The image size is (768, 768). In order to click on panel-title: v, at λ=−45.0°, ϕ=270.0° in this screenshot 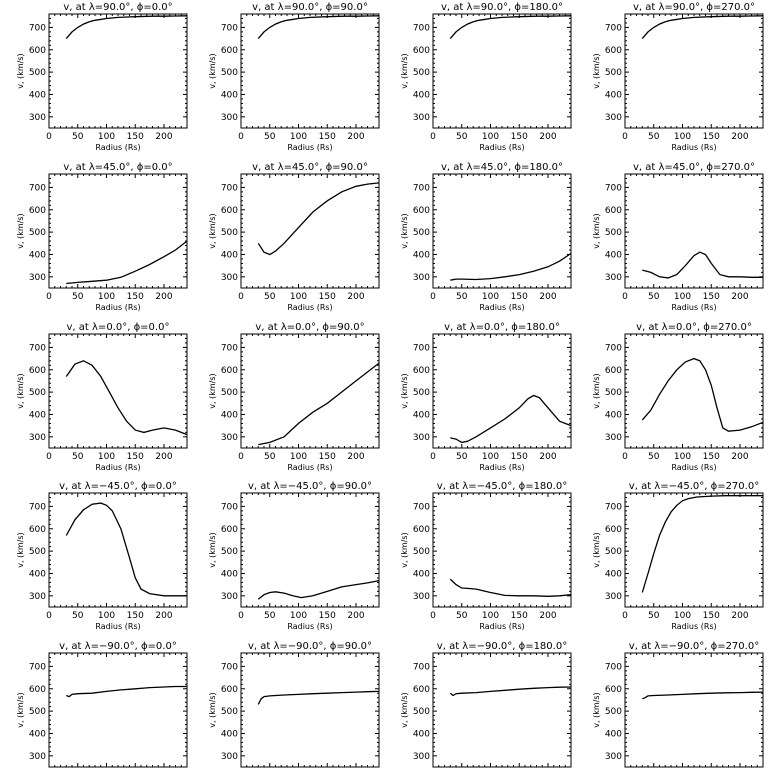, I will do `click(694, 486)`.